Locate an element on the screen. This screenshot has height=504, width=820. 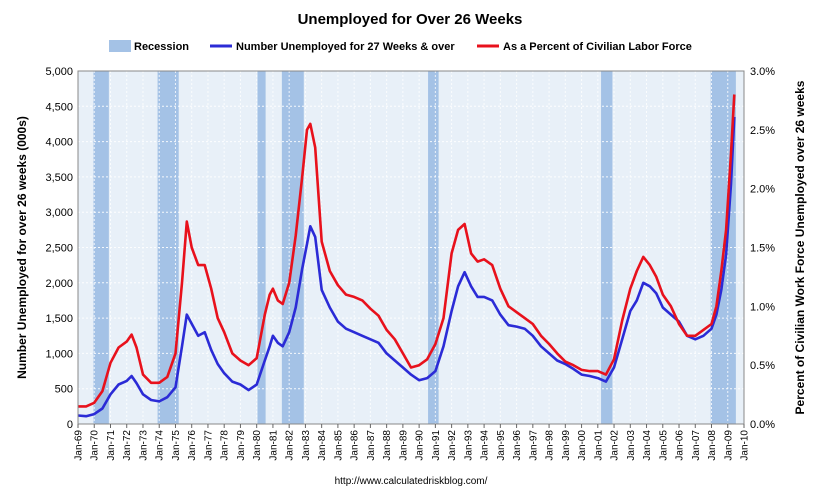
x-tick-19: Jan-88 is located at coordinates (387, 445).